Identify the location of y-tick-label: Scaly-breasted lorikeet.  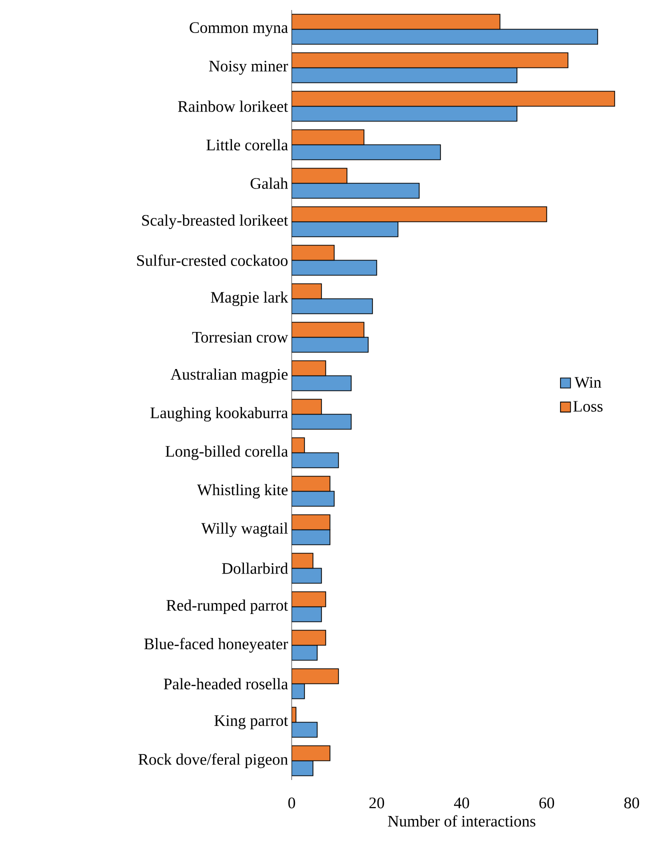
(215, 222).